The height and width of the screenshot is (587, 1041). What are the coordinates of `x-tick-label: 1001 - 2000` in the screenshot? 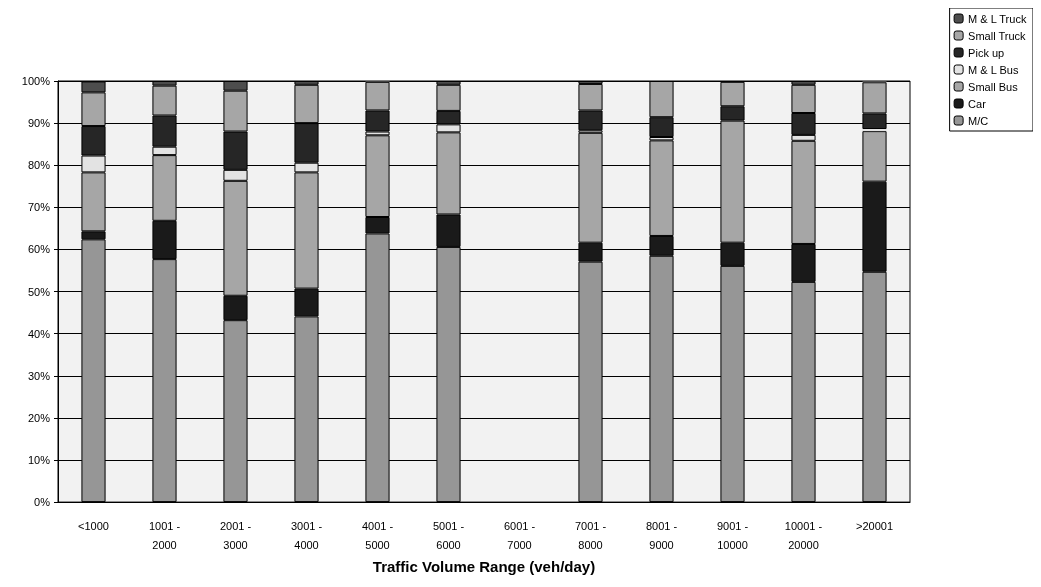 It's located at (164, 535).